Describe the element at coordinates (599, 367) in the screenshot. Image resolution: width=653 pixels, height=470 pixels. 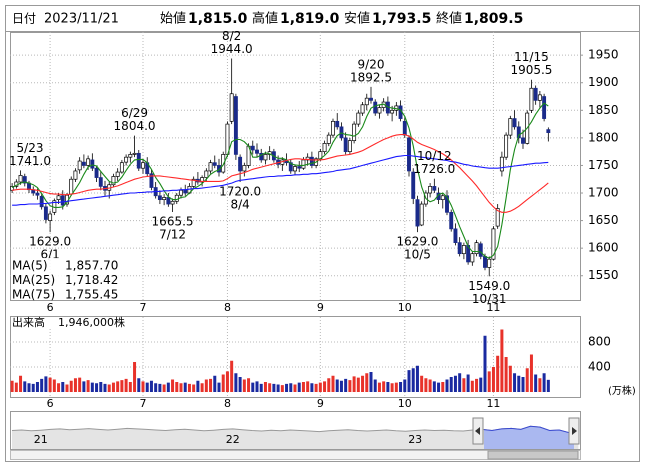
I see `y-tick-label: 400` at that location.